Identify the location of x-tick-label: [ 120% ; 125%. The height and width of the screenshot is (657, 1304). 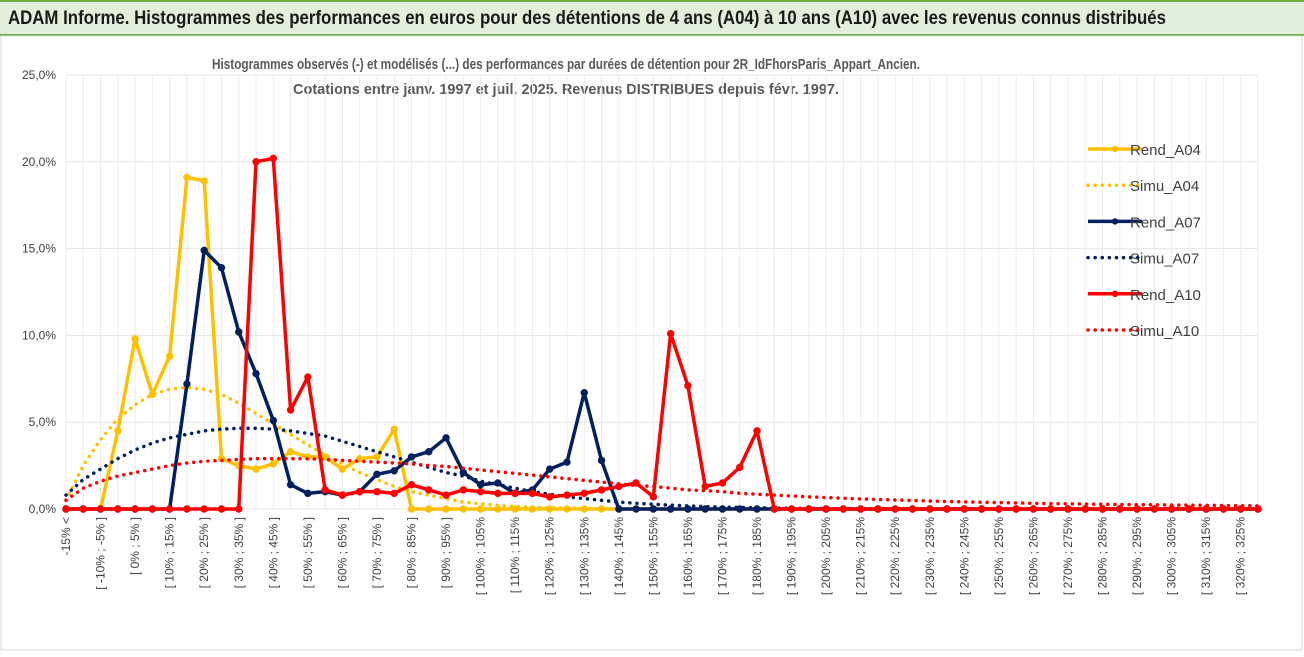
(550, 556).